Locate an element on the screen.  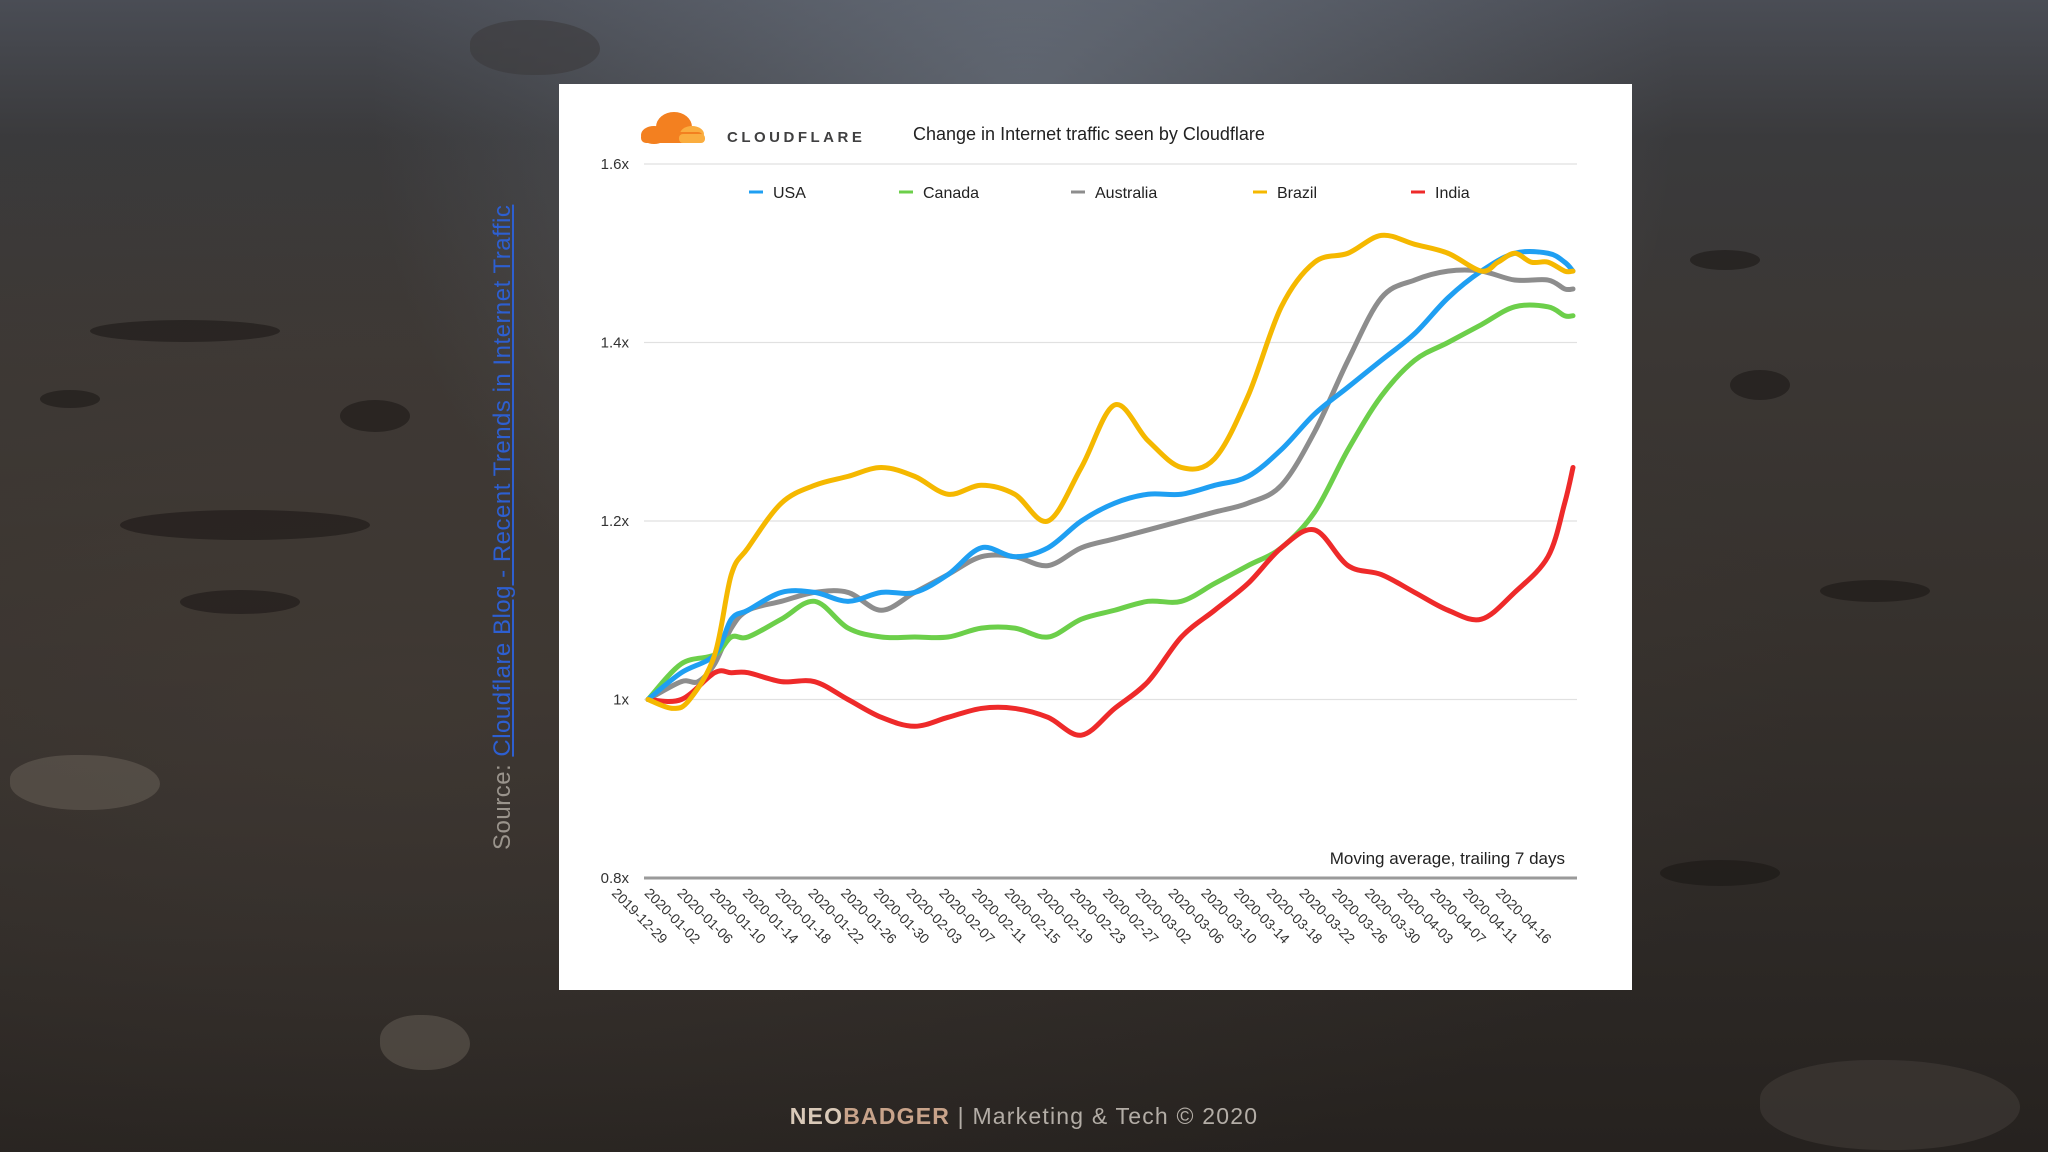
y-tick-labels: 1.6x 1.4x 1.2x 1x 0.8x is located at coordinates (615, 521).